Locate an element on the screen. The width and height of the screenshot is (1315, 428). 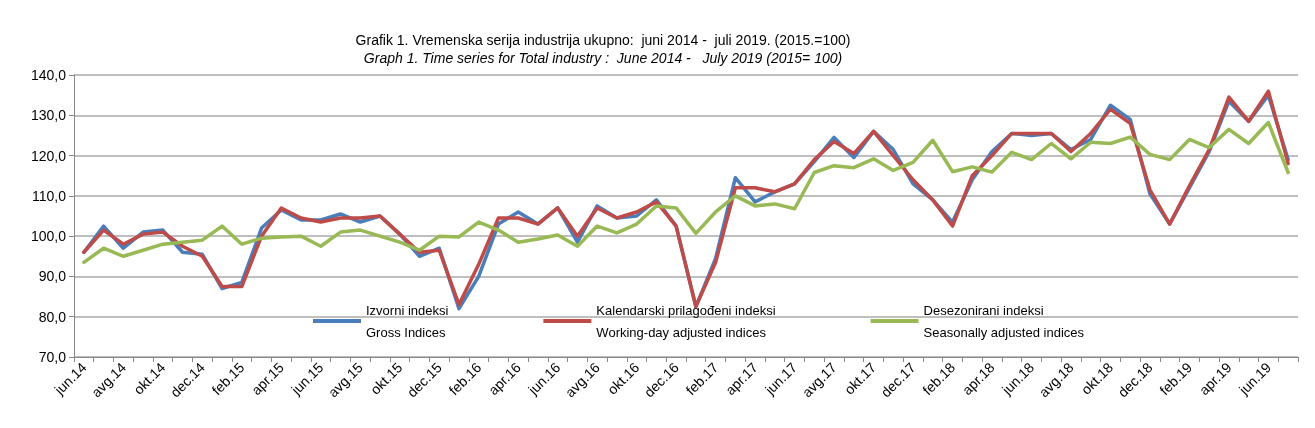
y-tick-label: 80,0 is located at coordinates (52, 316).